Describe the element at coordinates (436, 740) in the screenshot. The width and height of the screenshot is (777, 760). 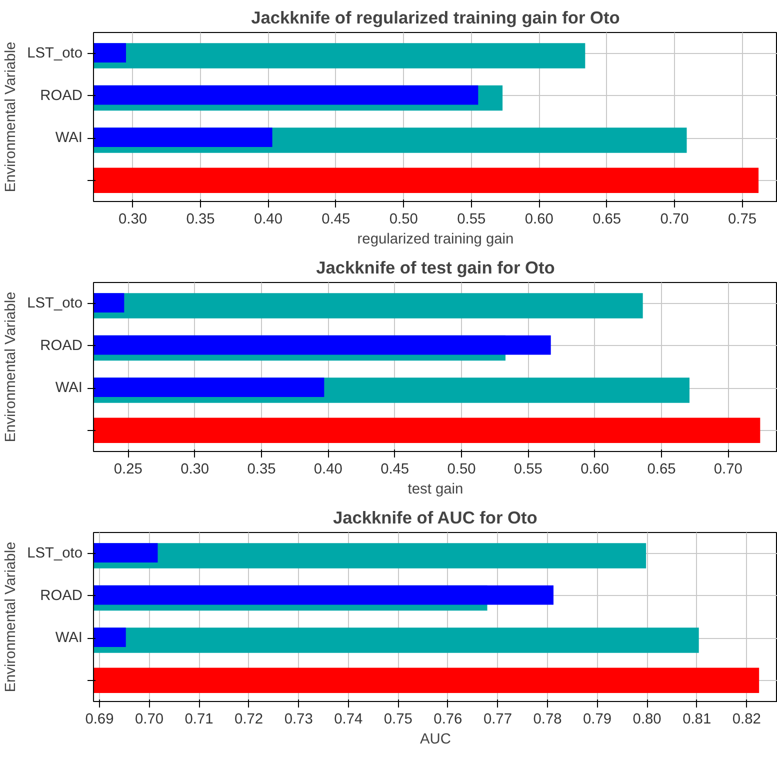
I see `x-axis-title: AUC` at that location.